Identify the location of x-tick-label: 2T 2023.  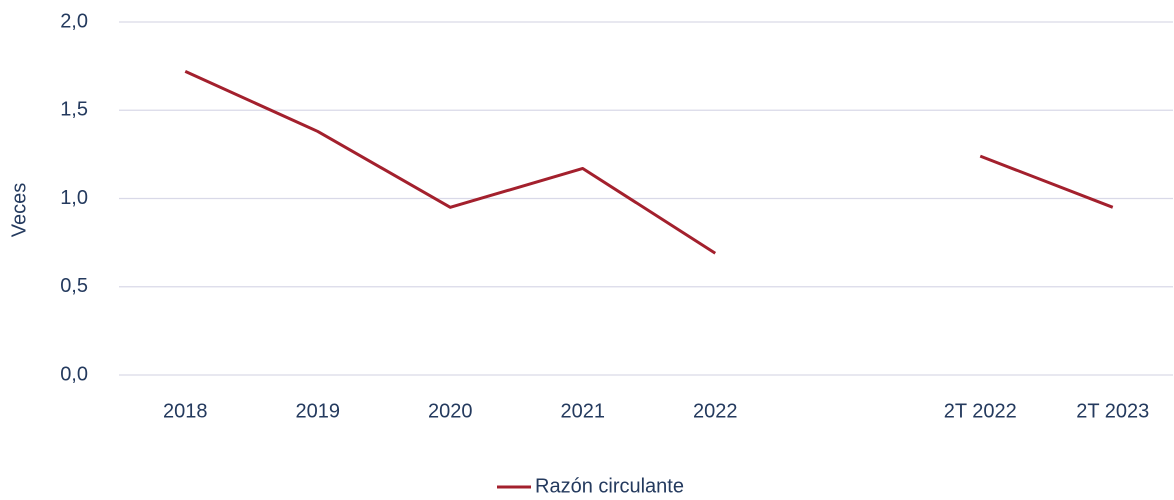
(1112, 411).